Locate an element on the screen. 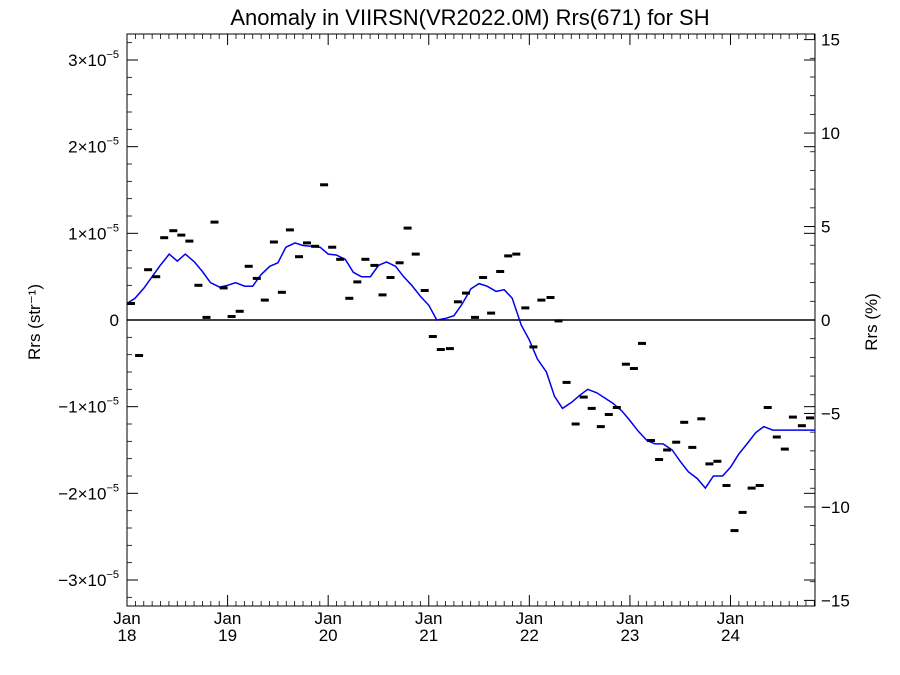 This screenshot has width=900, height=675. x-tick-label-year: 19 is located at coordinates (227, 635).